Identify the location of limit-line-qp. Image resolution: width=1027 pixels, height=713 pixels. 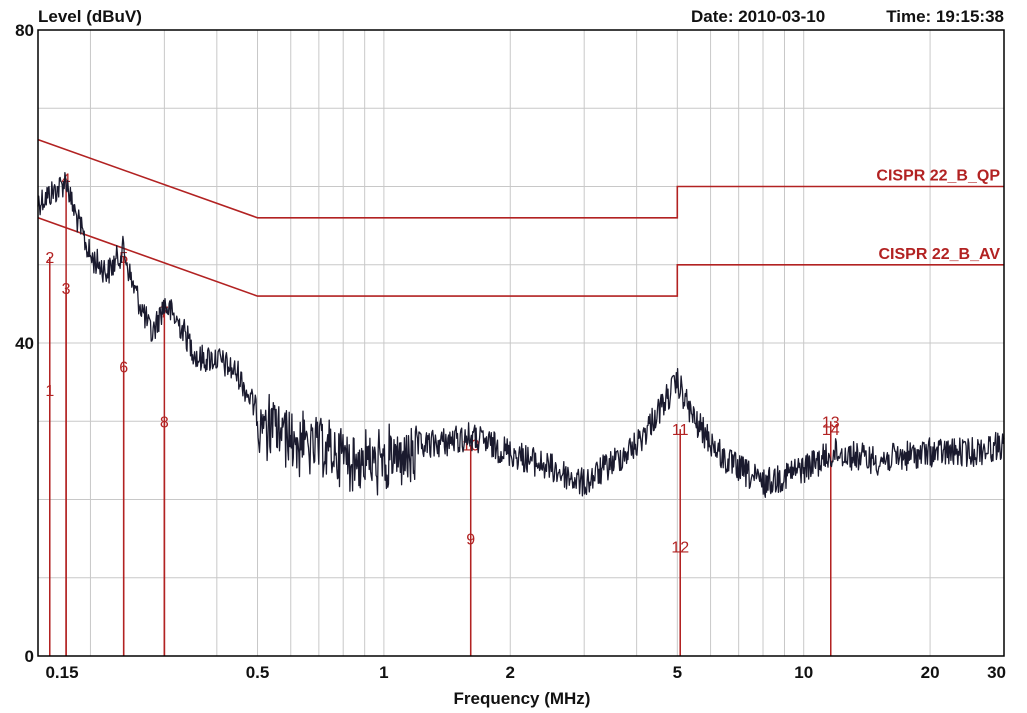
(520, 178).